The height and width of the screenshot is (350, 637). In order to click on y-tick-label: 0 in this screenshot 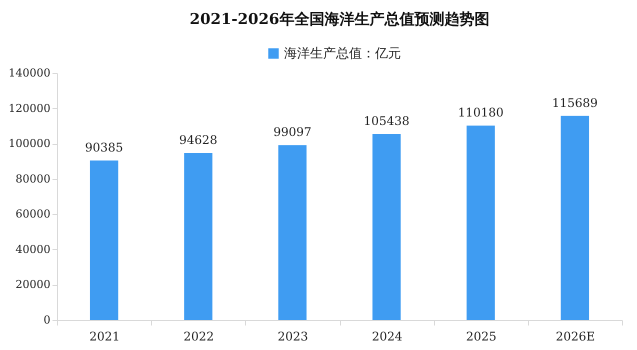, I will do `click(47, 320)`.